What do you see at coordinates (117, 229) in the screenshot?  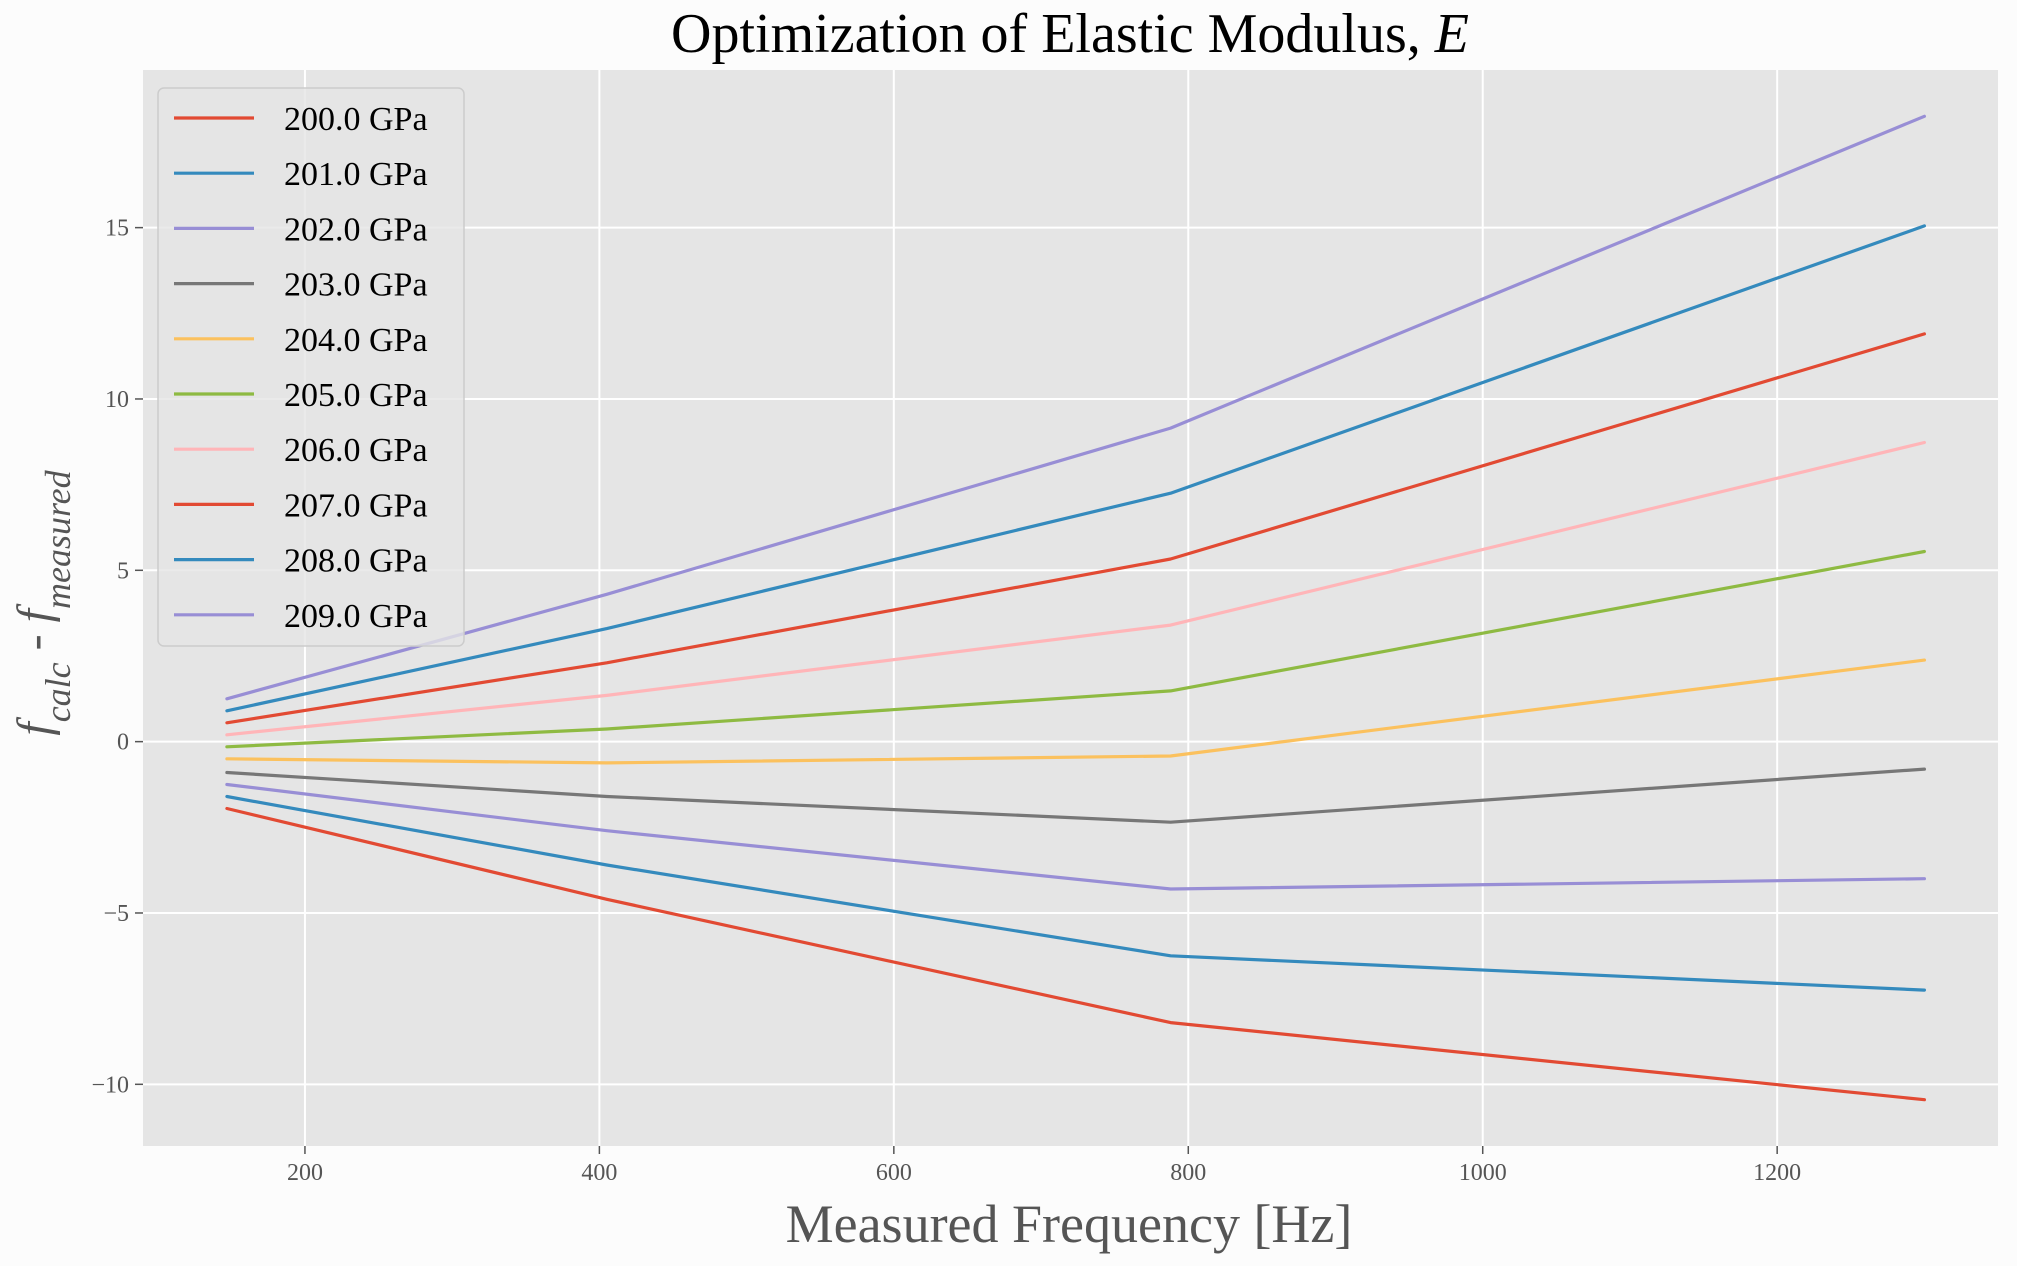 I see `y-tick-label: 15` at bounding box center [117, 229].